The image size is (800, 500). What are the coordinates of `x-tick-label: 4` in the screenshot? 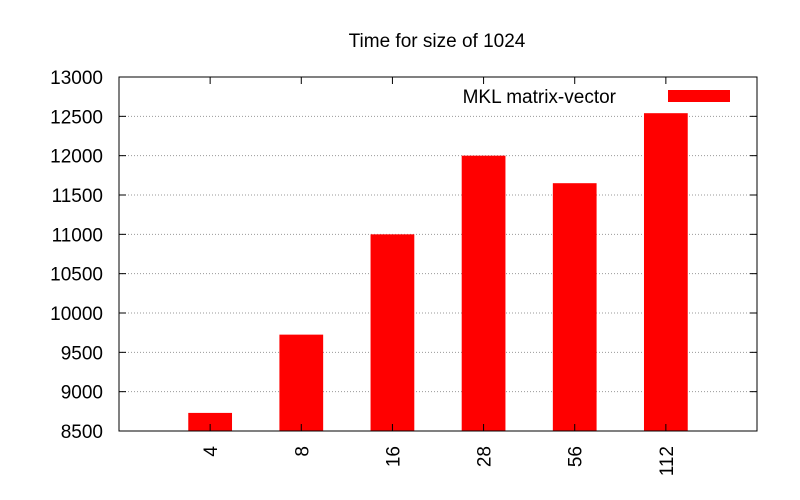 It's located at (211, 451).